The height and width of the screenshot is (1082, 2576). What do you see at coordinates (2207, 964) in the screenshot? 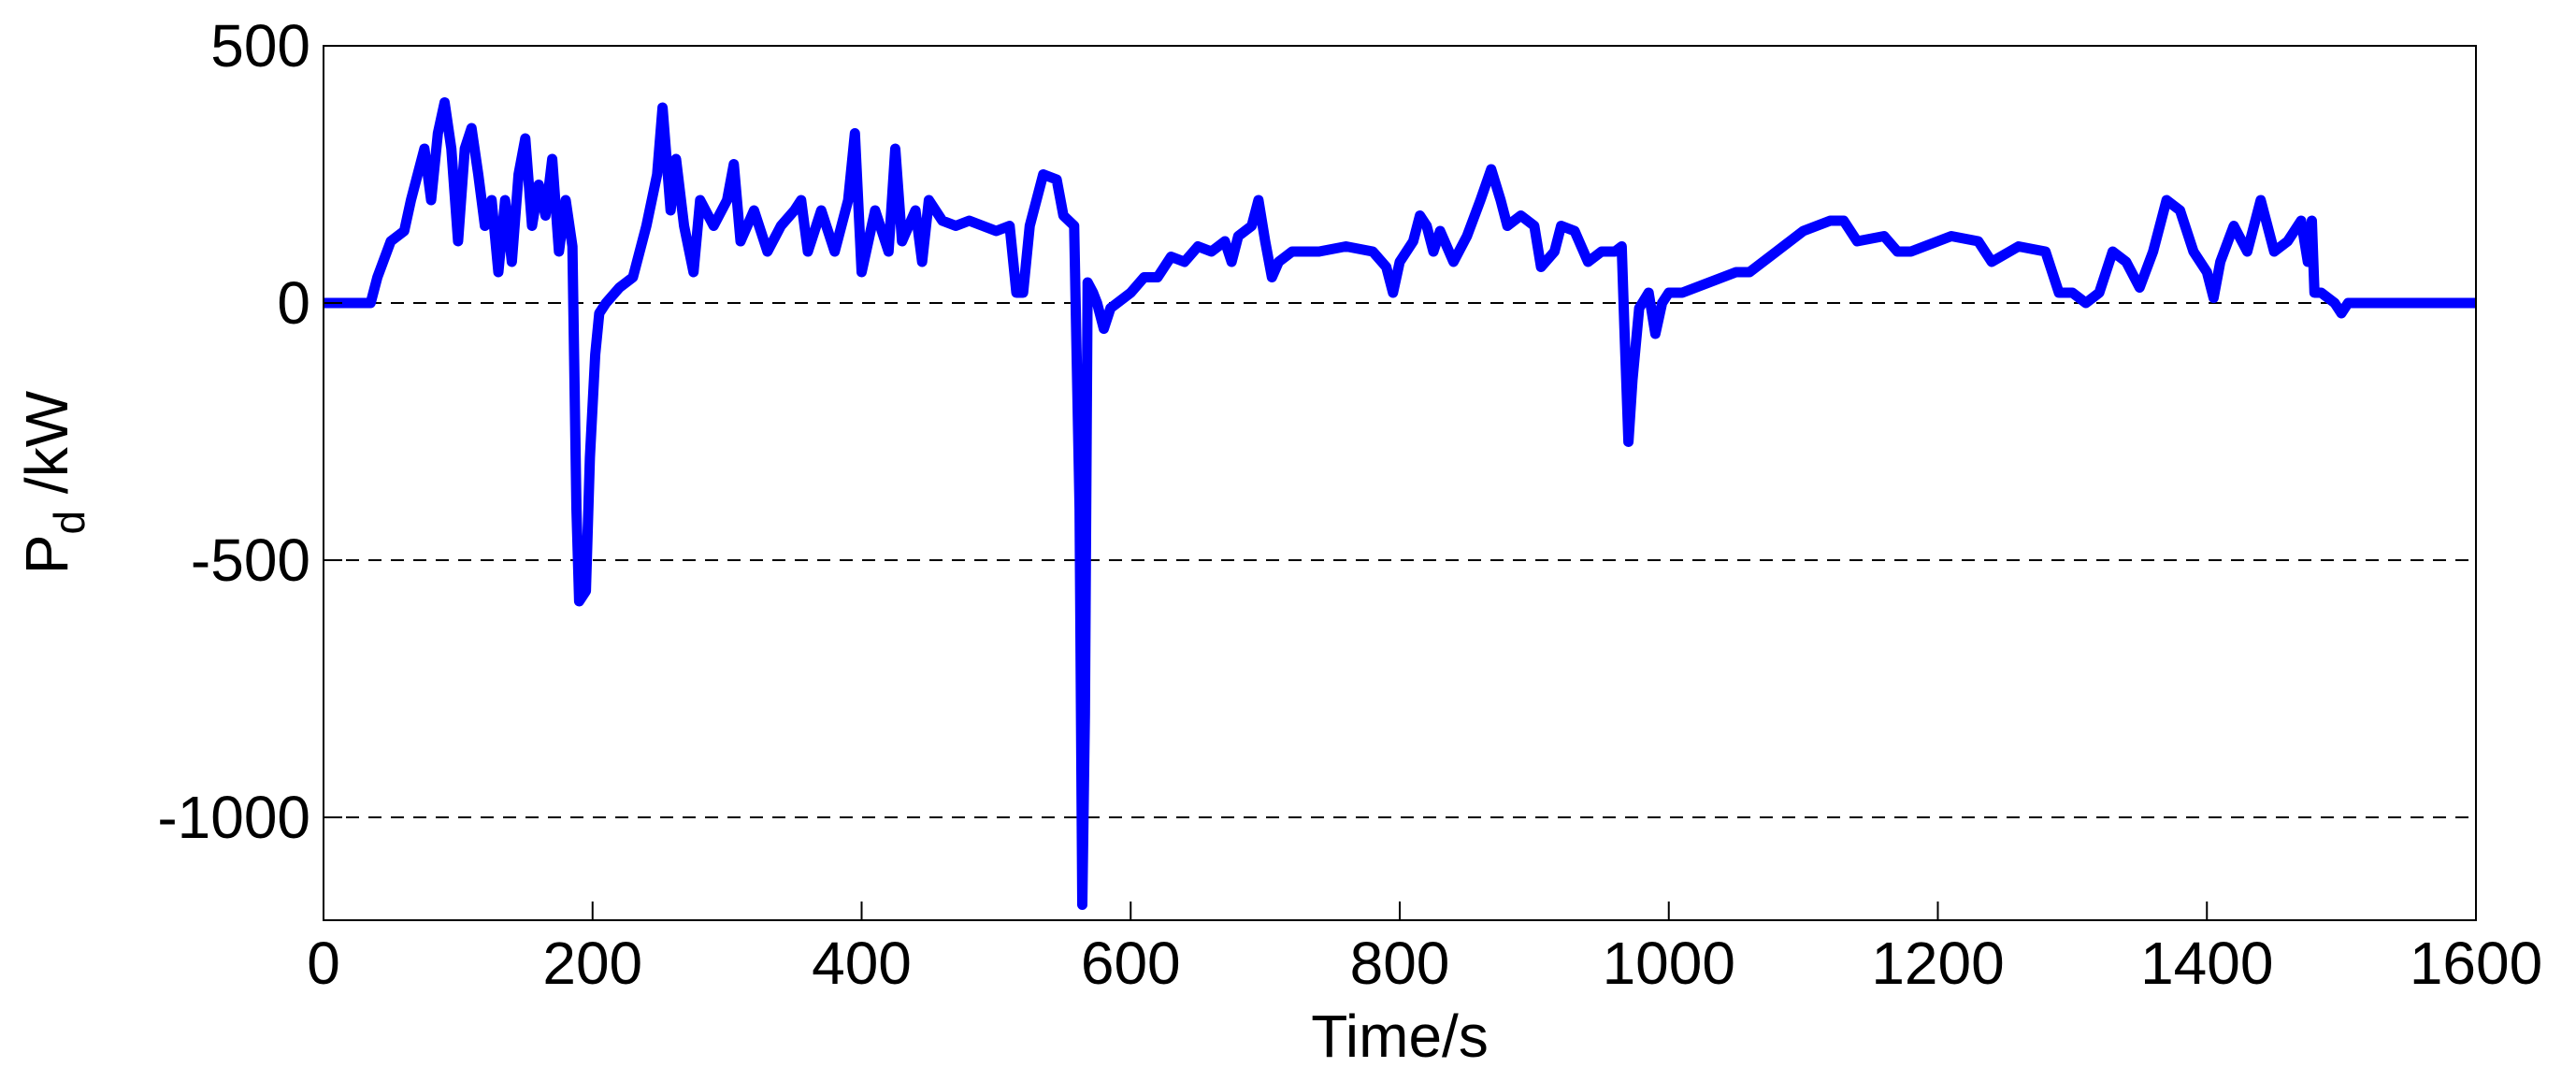
I see `x-tick-label: 1400` at bounding box center [2207, 964].